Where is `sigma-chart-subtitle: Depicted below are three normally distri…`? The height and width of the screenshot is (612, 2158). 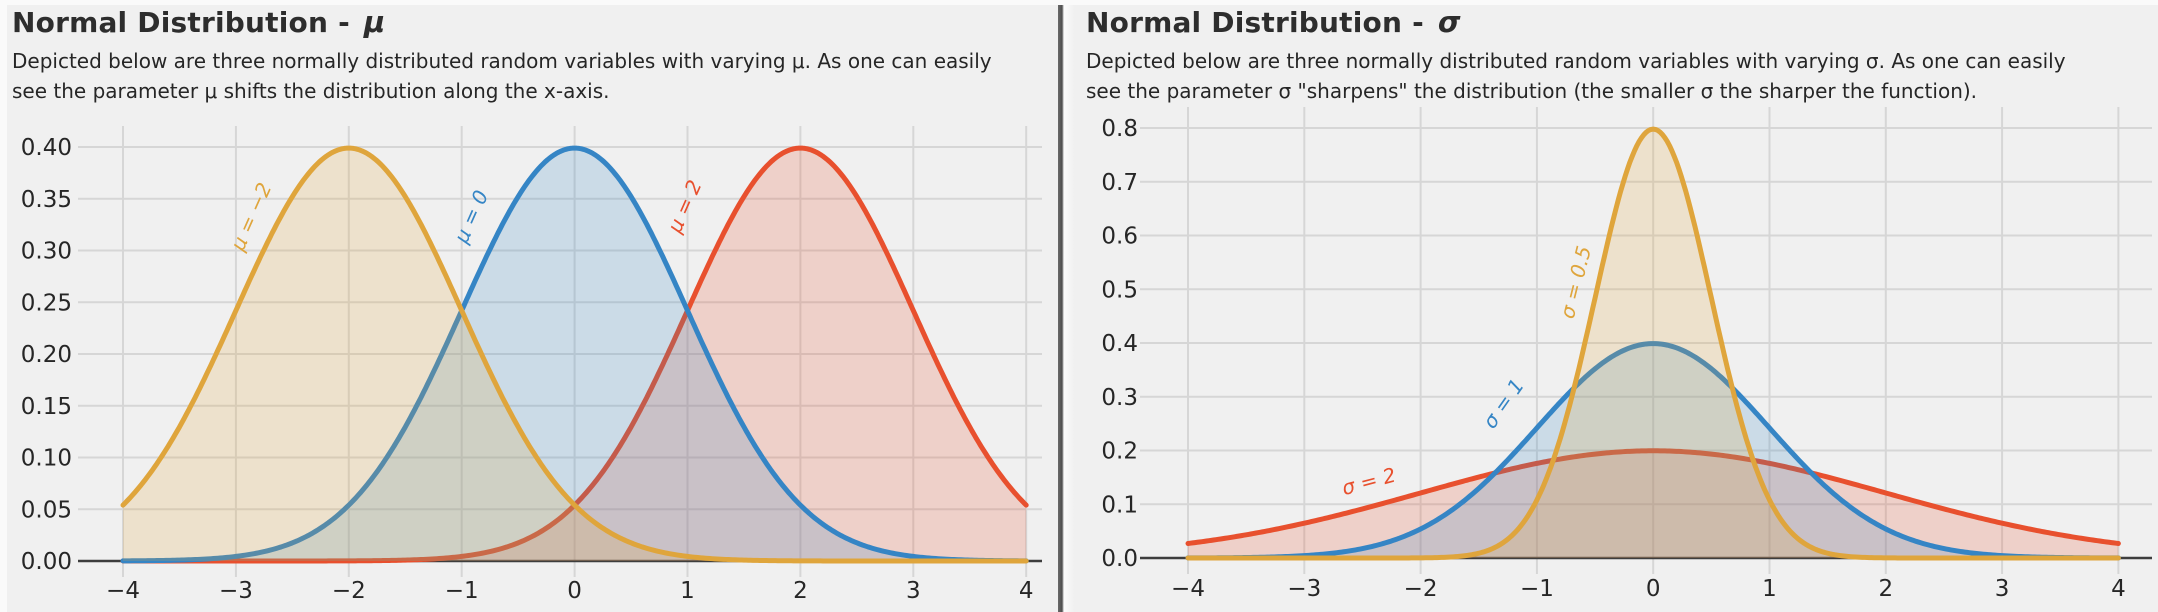
sigma-chart-subtitle: Depicted below are three normally distri… is located at coordinates (1576, 76).